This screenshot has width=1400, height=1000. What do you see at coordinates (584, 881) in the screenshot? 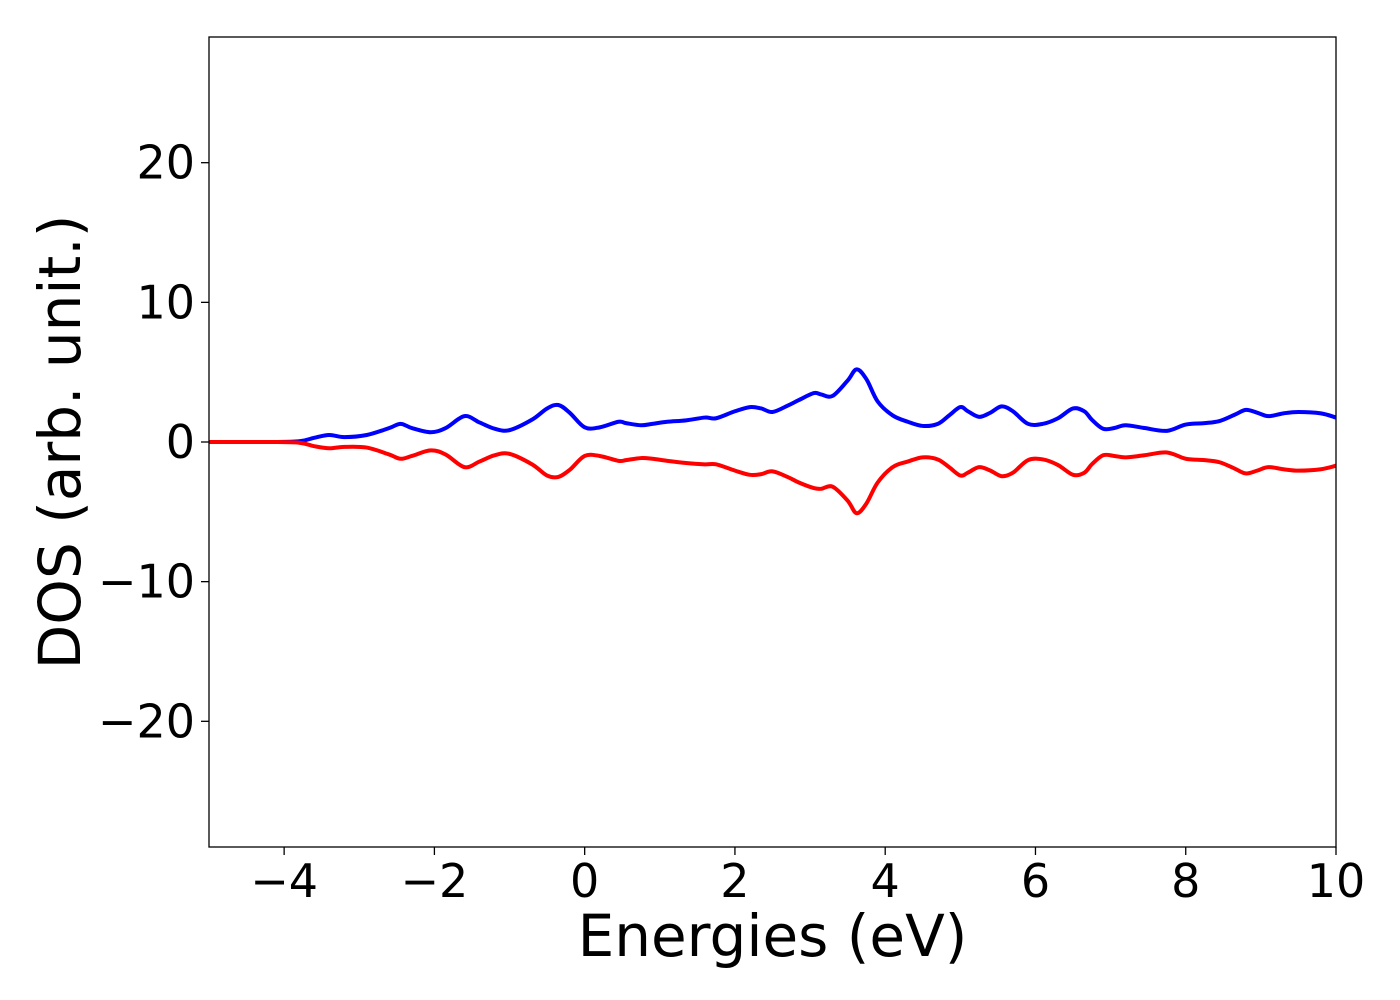
I see `x-tick-label: 0` at bounding box center [584, 881].